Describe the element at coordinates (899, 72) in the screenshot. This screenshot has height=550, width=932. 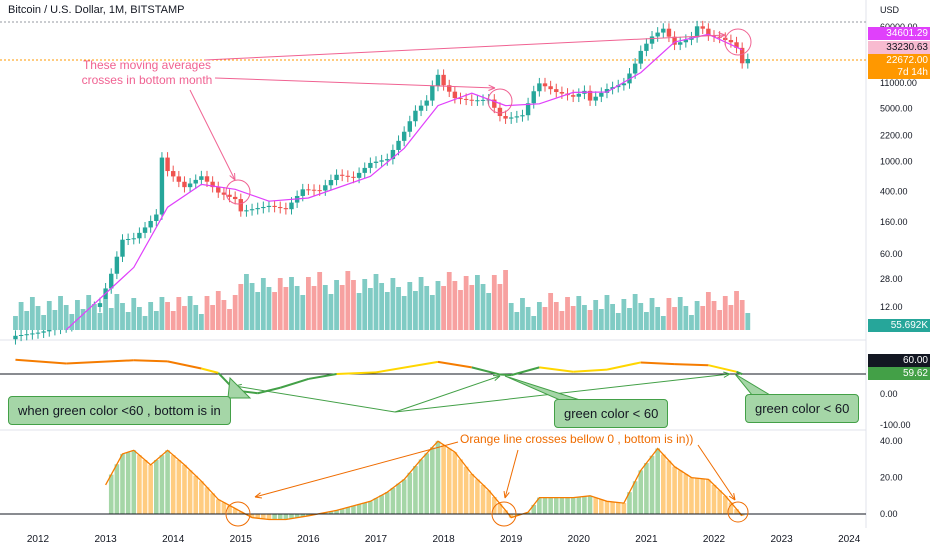
I see `price-badge-countdown: 7d 14h` at that location.